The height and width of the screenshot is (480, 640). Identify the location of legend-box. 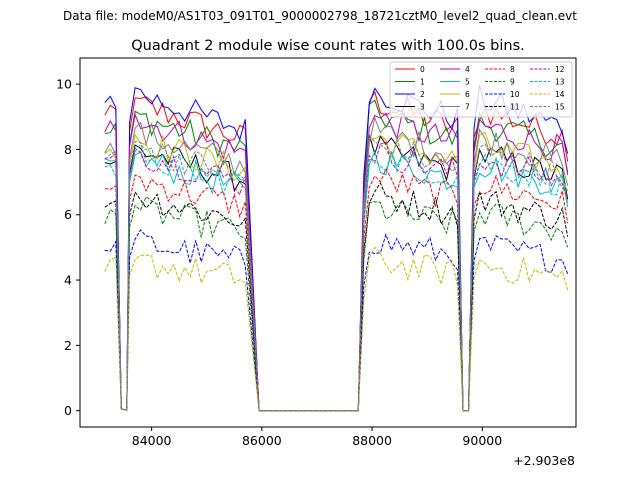
(481, 89).